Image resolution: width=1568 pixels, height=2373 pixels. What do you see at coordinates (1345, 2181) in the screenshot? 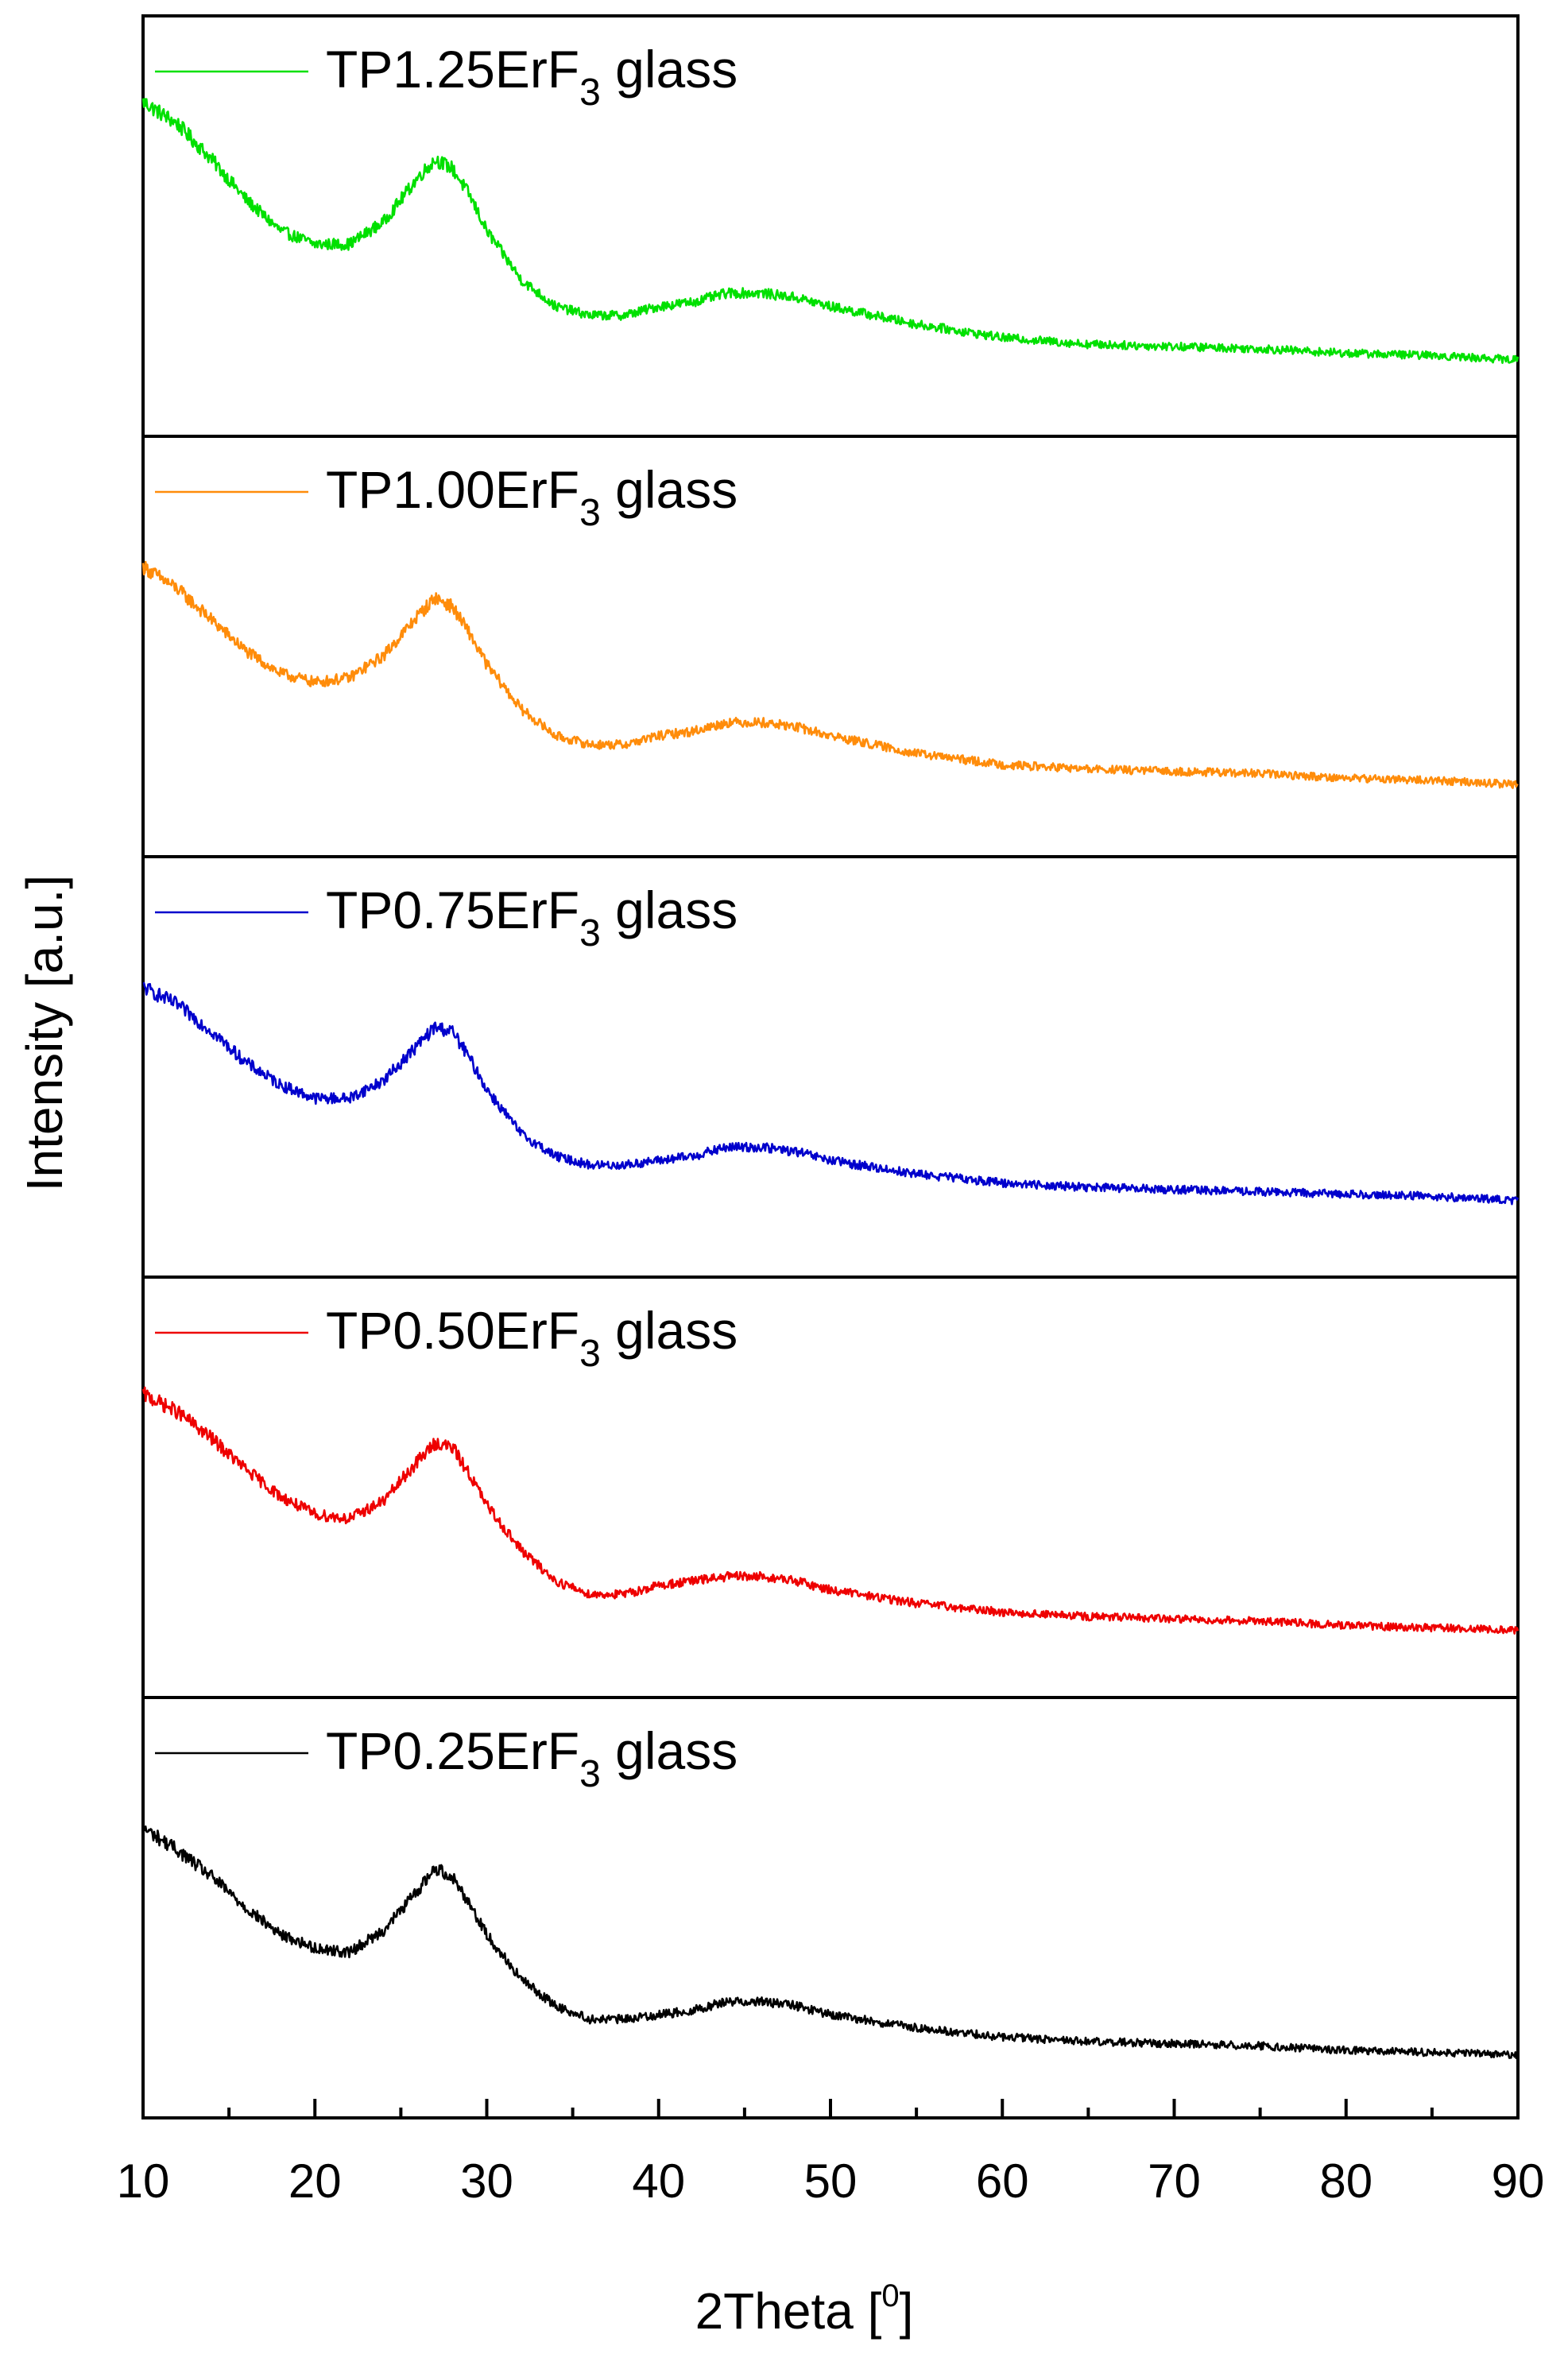
I see `x-tick-label: 80` at bounding box center [1345, 2181].